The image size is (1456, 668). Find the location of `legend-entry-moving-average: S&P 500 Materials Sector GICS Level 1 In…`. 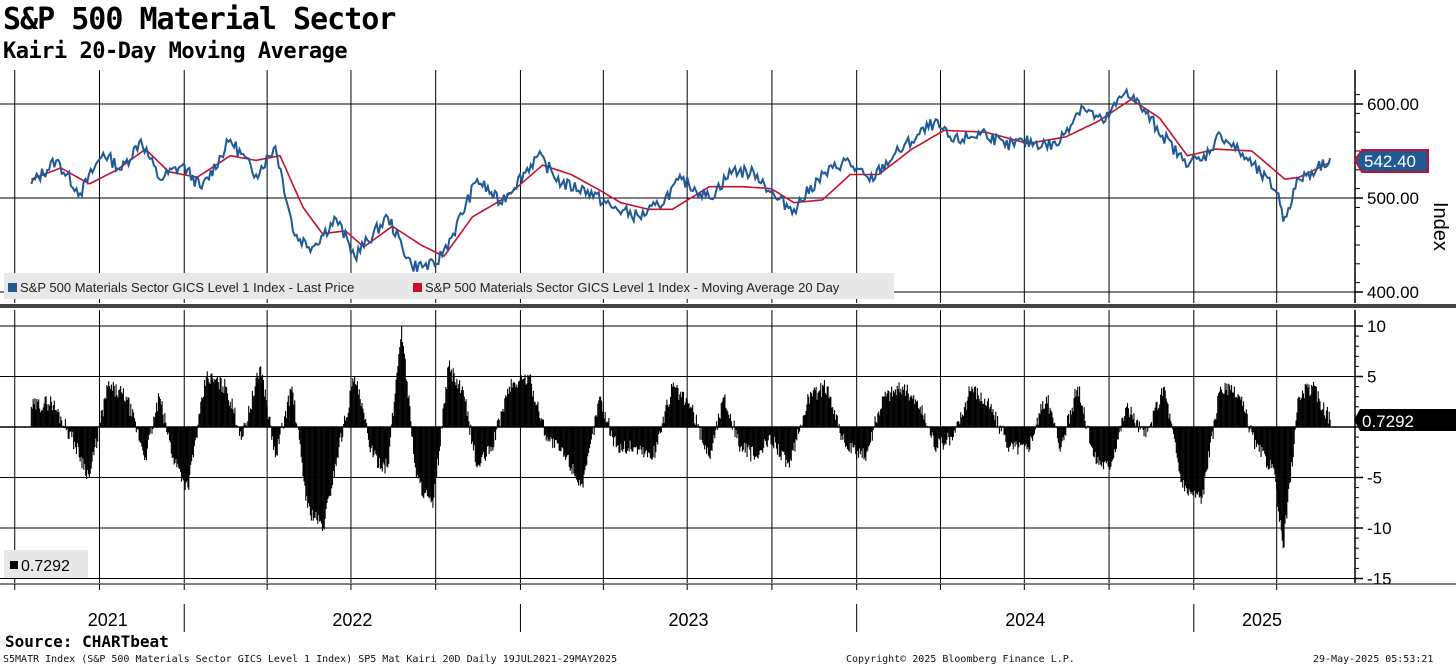

legend-entry-moving-average: S&P 500 Materials Sector GICS Level 1 In… is located at coordinates (632, 287).